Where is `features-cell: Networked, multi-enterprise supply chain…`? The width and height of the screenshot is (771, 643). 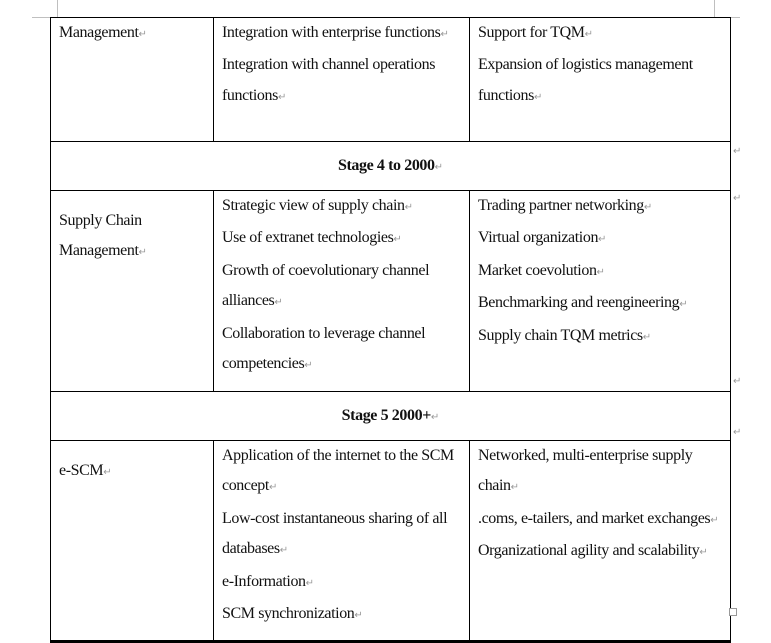 features-cell: Networked, multi-enterprise supply chain… is located at coordinates (600, 541).